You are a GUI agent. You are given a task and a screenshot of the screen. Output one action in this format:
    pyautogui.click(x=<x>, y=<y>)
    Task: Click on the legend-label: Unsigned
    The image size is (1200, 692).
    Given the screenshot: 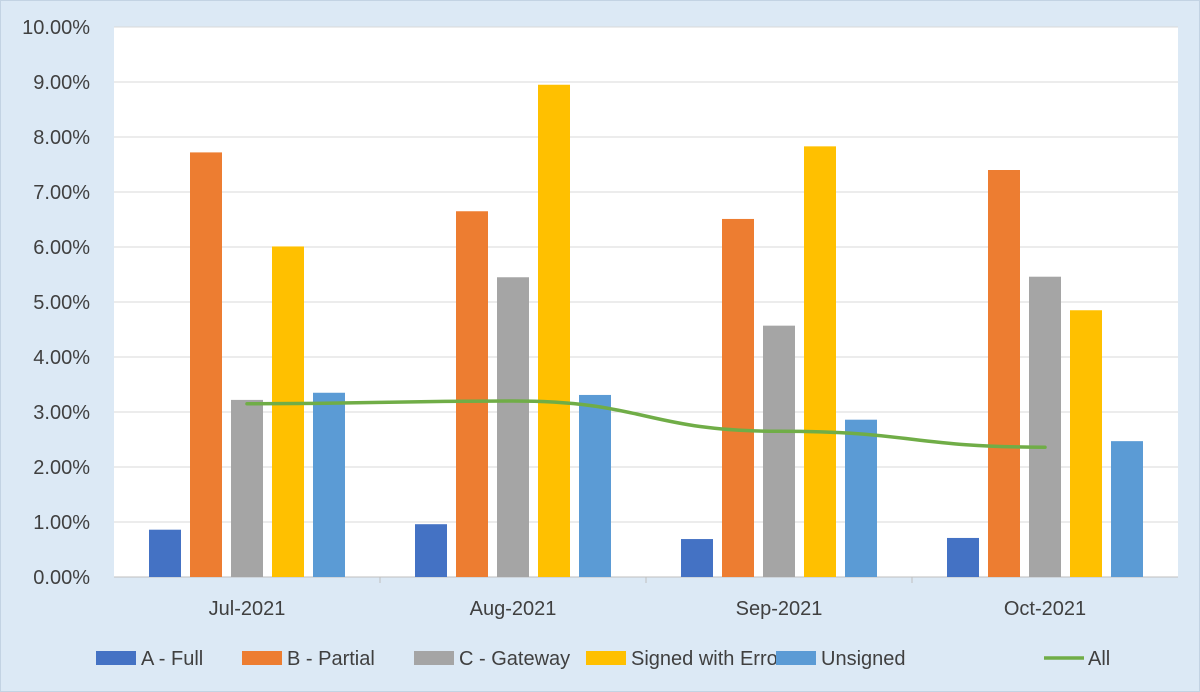 What is the action you would take?
    pyautogui.click(x=863, y=659)
    